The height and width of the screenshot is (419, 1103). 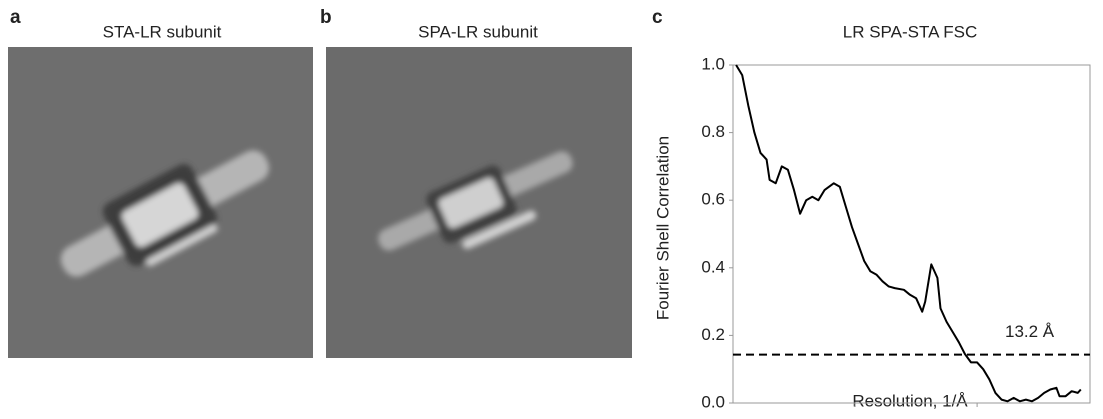 I want to click on y-axis-label: Fourier Shell Correlation, so click(x=662, y=228).